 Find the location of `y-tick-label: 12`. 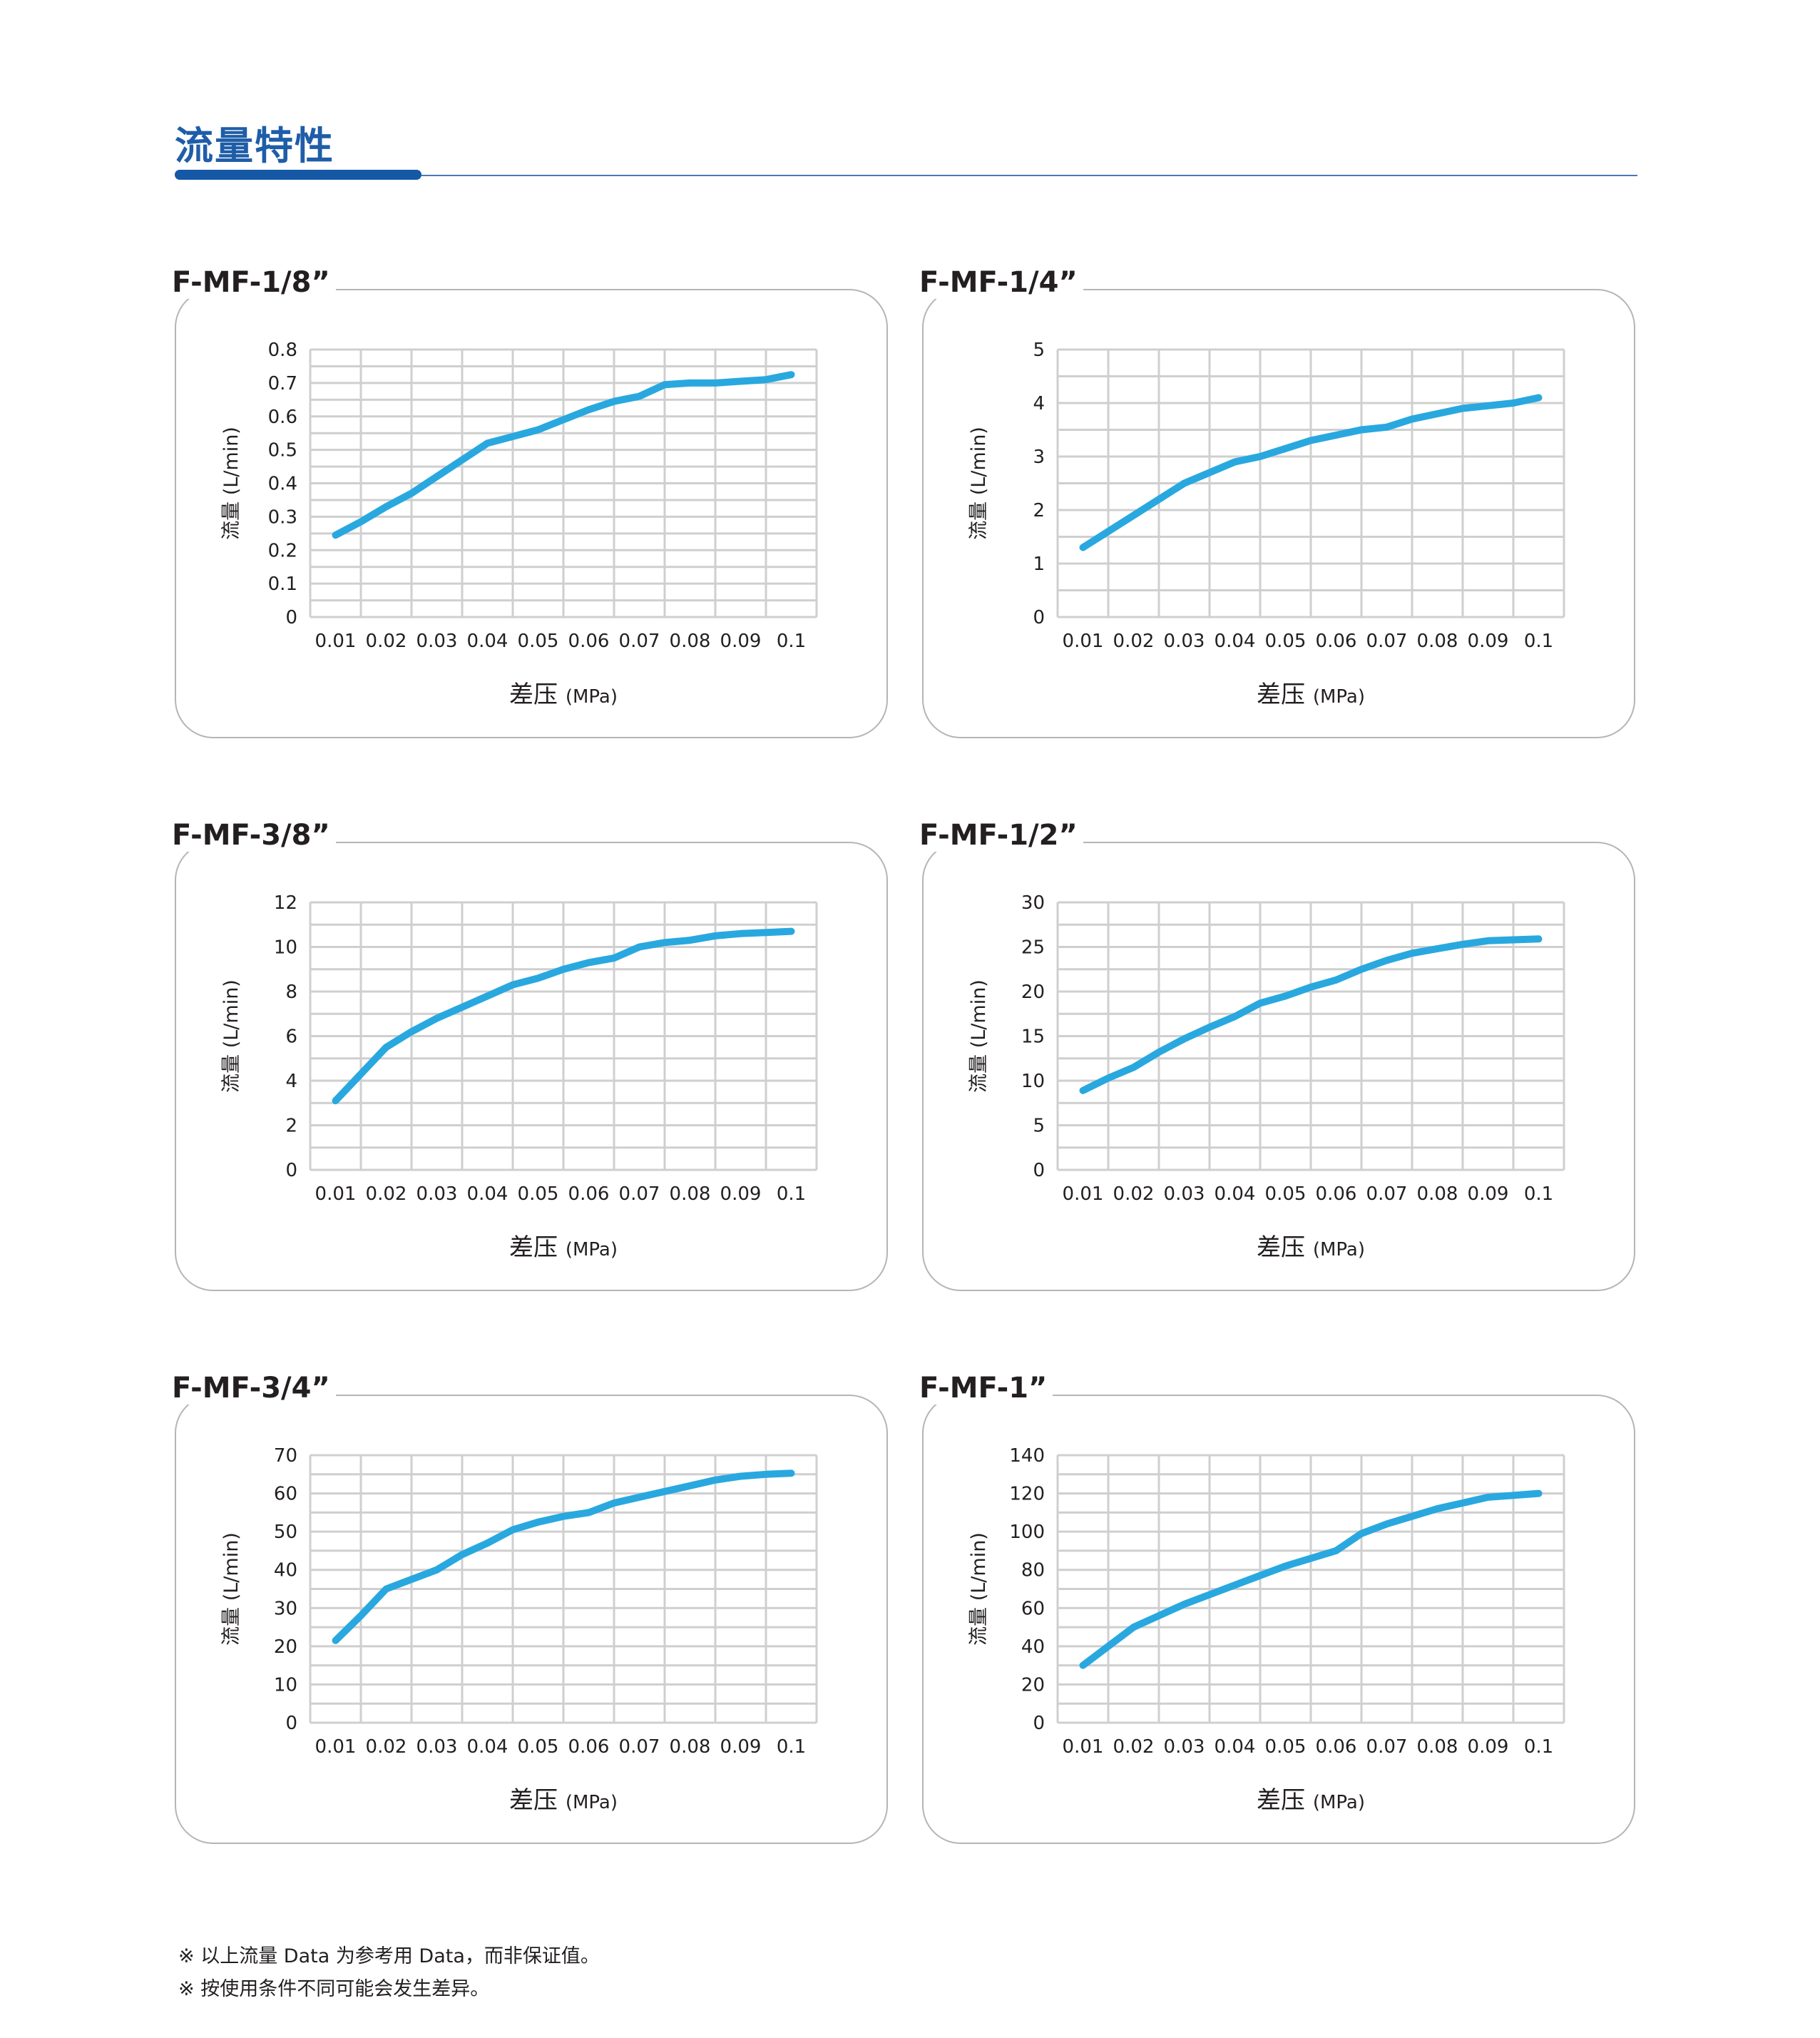

y-tick-label: 12 is located at coordinates (285, 903).